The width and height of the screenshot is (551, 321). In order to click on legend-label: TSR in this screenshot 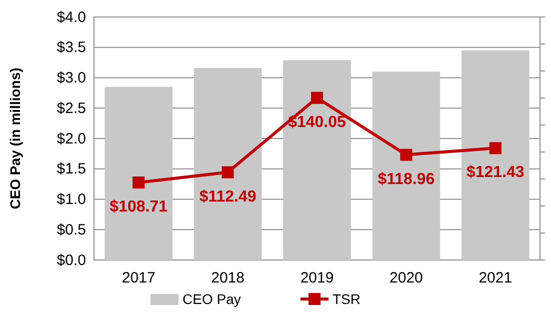, I will do `click(346, 299)`.